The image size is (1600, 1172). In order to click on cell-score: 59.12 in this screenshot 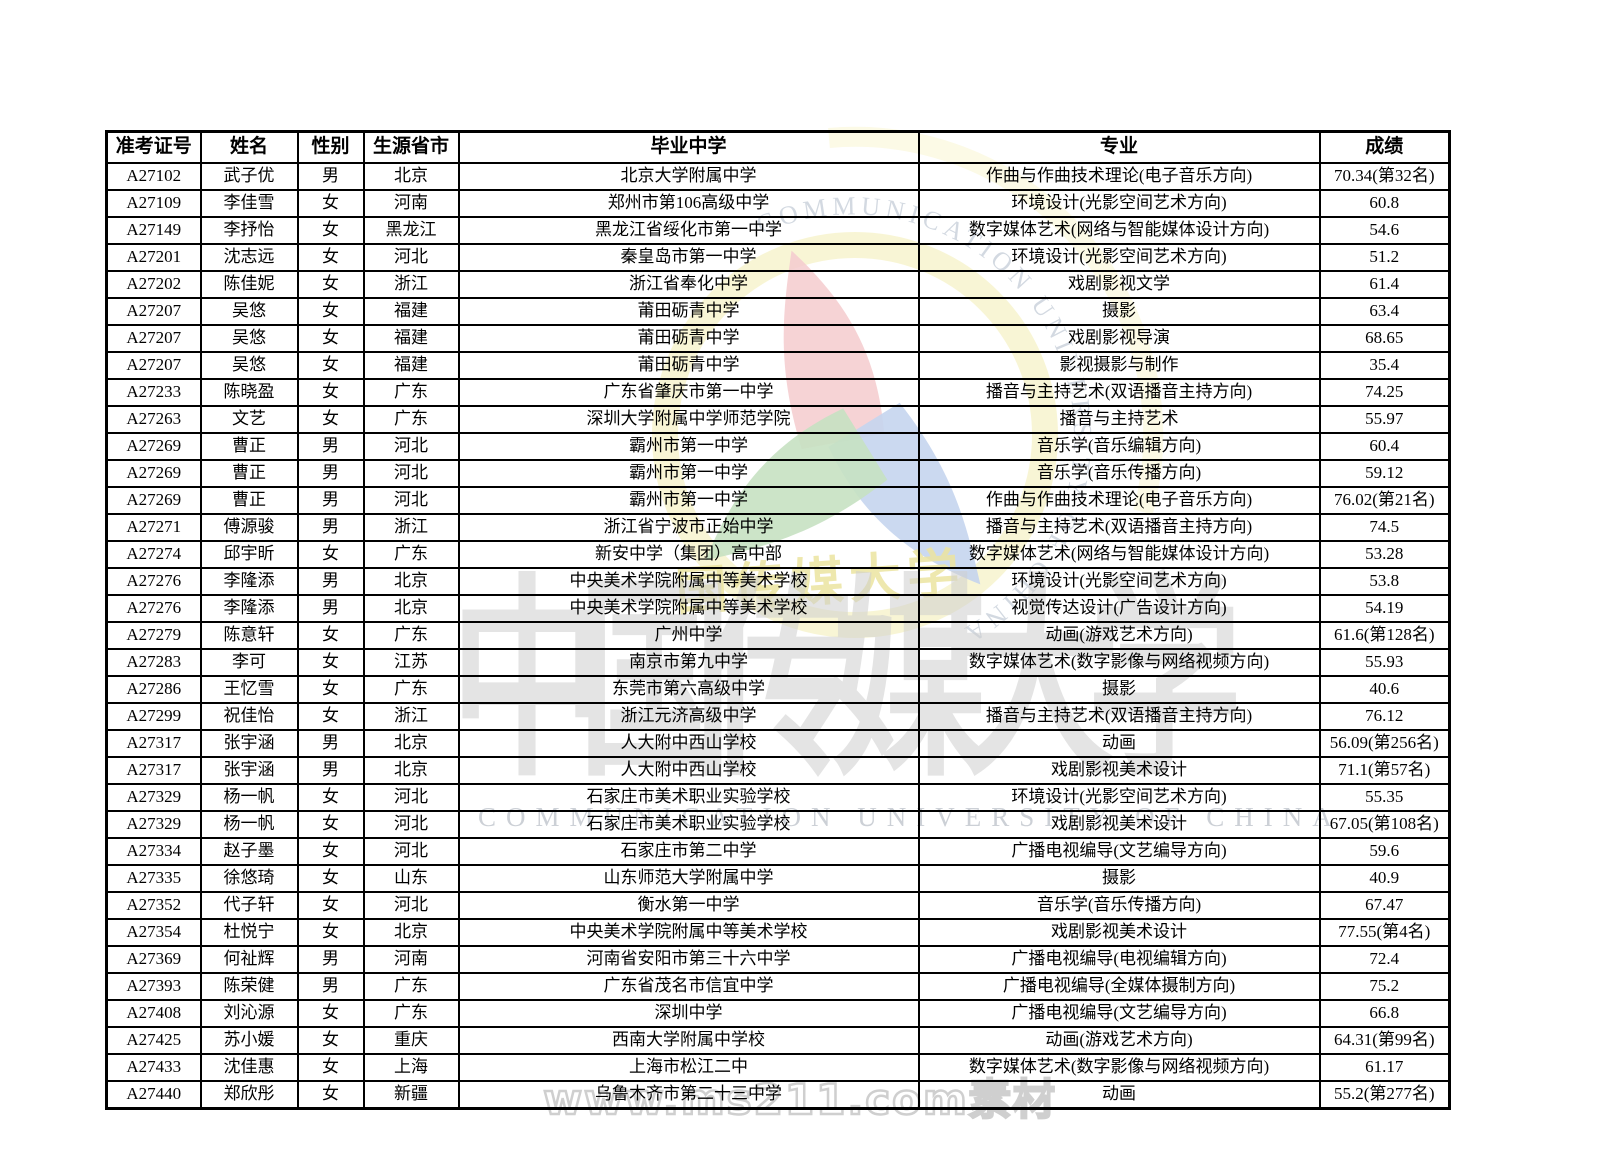, I will do `click(1384, 473)`.